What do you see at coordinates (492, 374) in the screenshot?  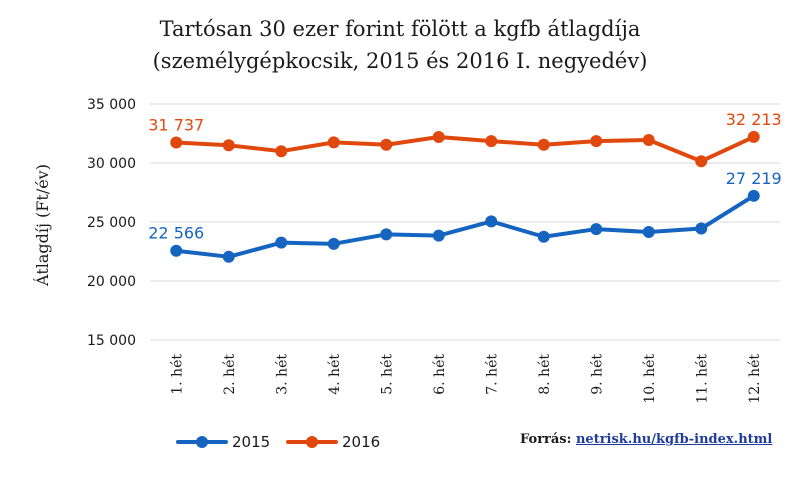 I see `x-tick-label: 7. hét` at bounding box center [492, 374].